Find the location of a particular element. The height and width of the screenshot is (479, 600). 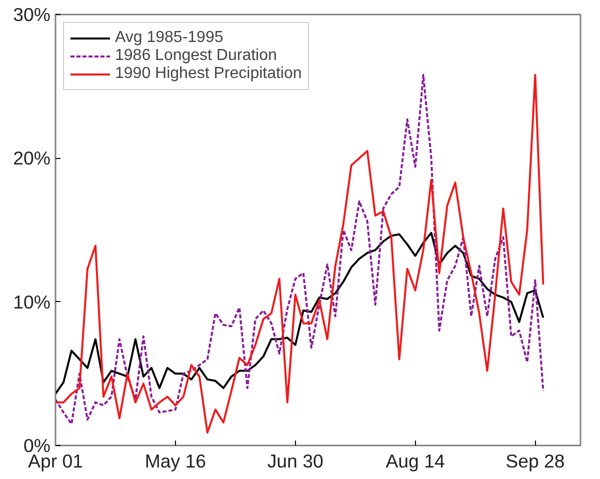

legend-label: Avg 1985-1995 is located at coordinates (169, 38).